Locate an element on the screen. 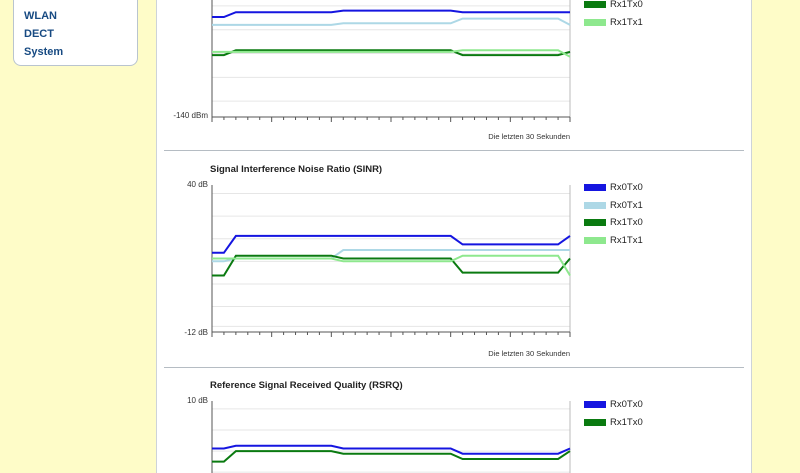 This screenshot has height=473, width=800. rsrp-legend: Rx1Tx0 Rx1Tx1 is located at coordinates (613, 15).